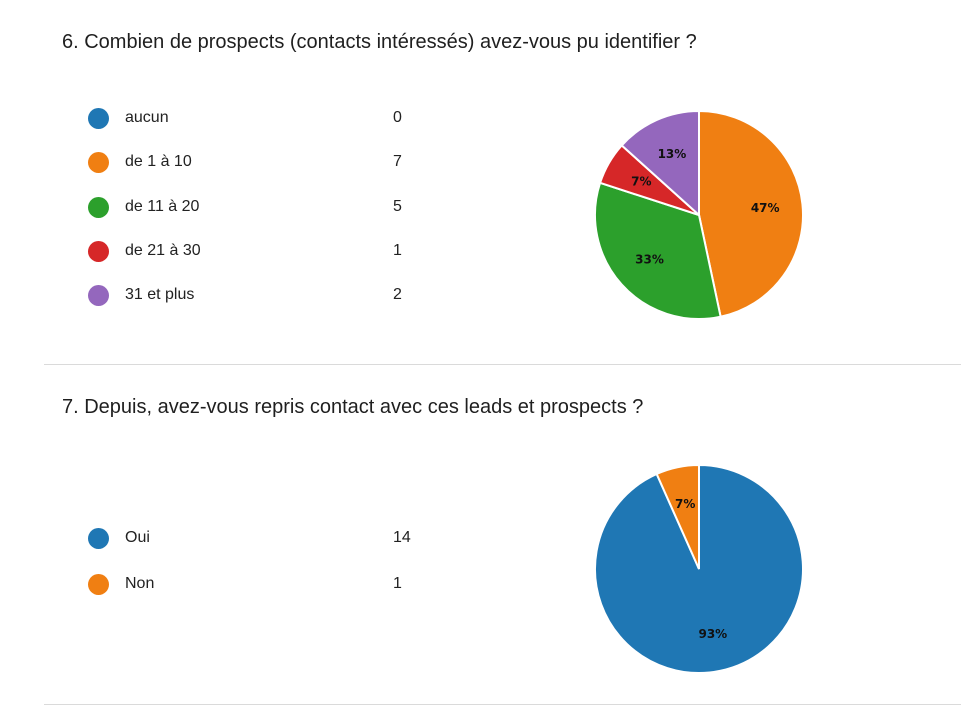 Image resolution: width=961 pixels, height=707 pixels. What do you see at coordinates (397, 117) in the screenshot?
I see `legend-count: 0` at bounding box center [397, 117].